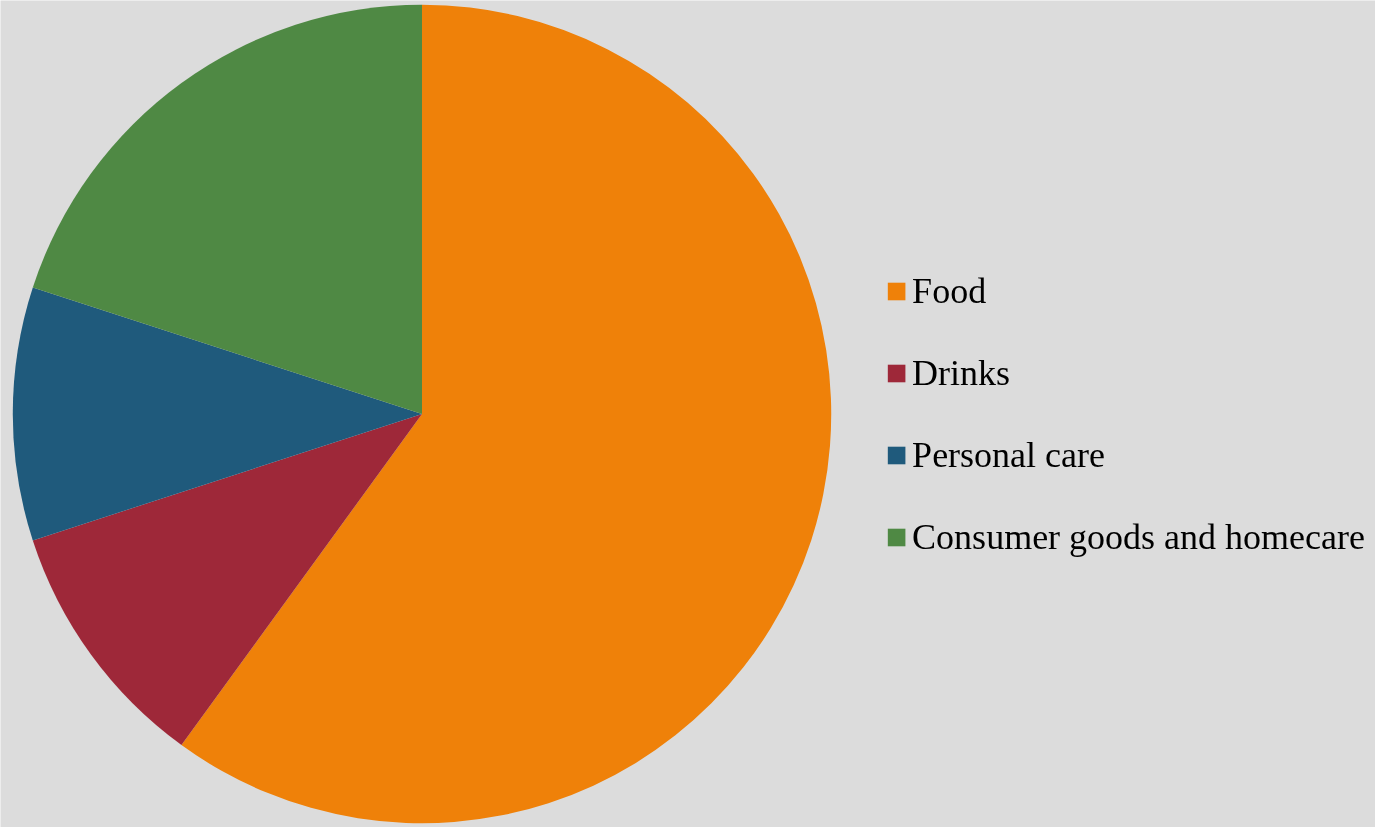 Image resolution: width=1375 pixels, height=827 pixels. Describe the element at coordinates (1009, 454) in the screenshot. I see `legend-label: Personal care` at that location.